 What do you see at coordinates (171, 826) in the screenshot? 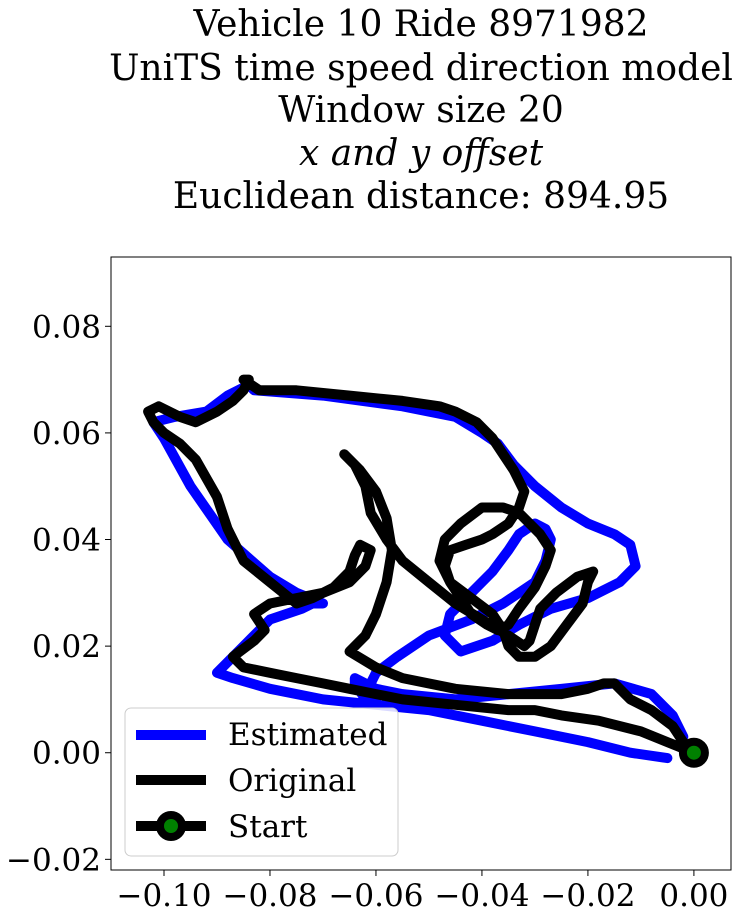
I see `legend-marker-start` at bounding box center [171, 826].